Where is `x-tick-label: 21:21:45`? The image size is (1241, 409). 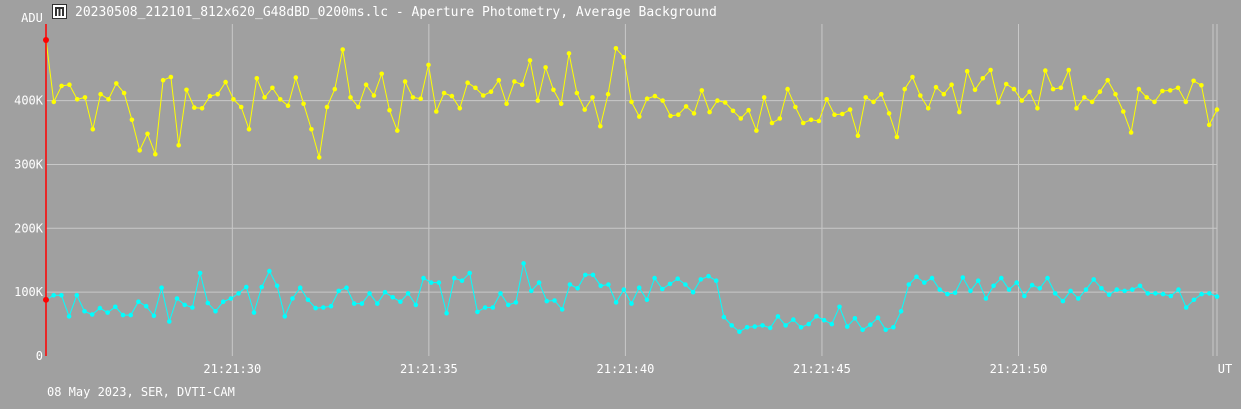
x-tick-label: 21:21:45 is located at coordinates (822, 369).